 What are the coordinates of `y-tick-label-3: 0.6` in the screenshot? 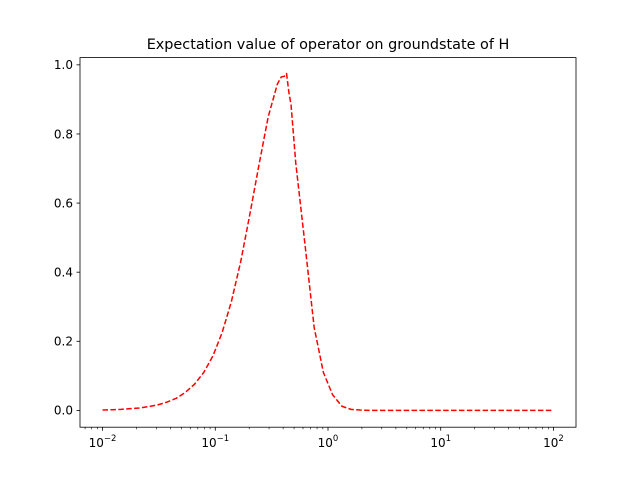 It's located at (63, 203).